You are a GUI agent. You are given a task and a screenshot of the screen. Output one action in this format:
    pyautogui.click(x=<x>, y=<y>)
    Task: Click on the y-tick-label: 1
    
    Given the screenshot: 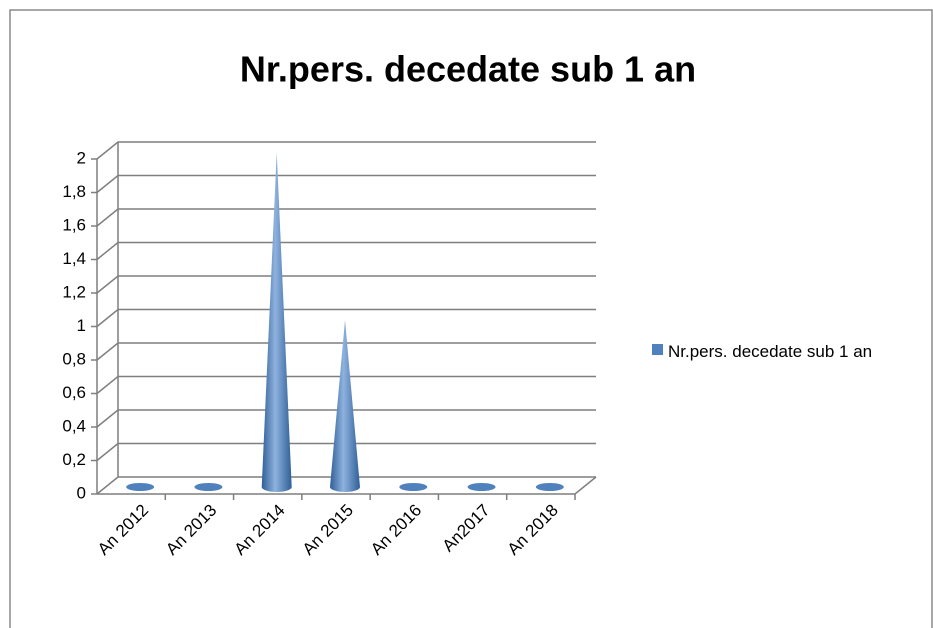 What is the action you would take?
    pyautogui.click(x=81, y=325)
    